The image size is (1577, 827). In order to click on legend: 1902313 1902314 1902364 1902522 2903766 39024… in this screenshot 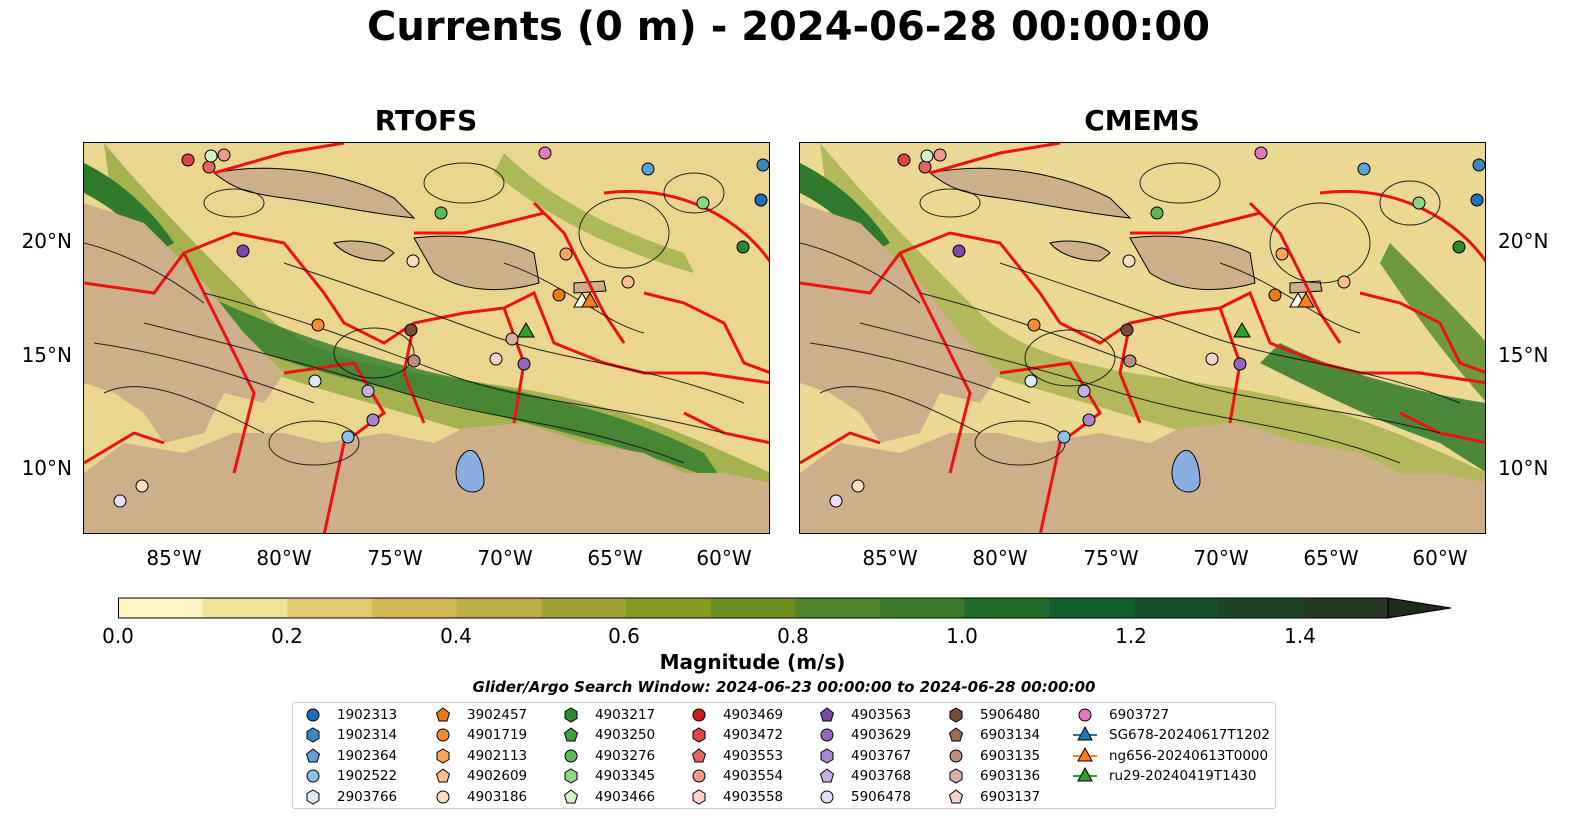, I will do `click(784, 755)`.